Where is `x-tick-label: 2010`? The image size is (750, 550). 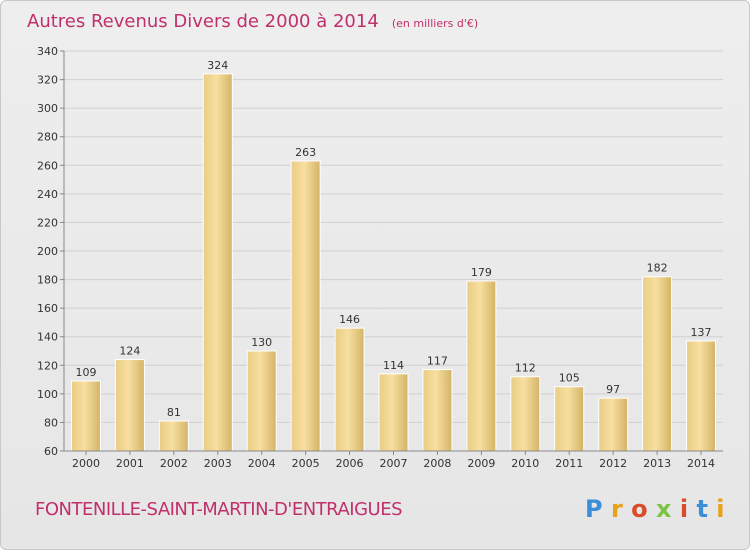
x-tick-label: 2010 is located at coordinates (525, 463).